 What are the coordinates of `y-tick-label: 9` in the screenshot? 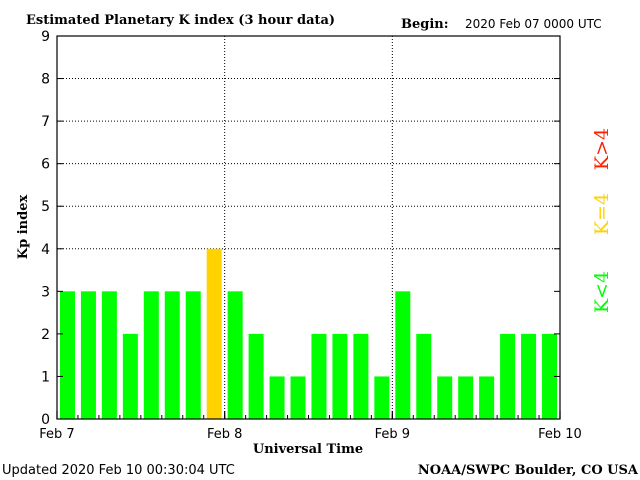 It's located at (45, 37).